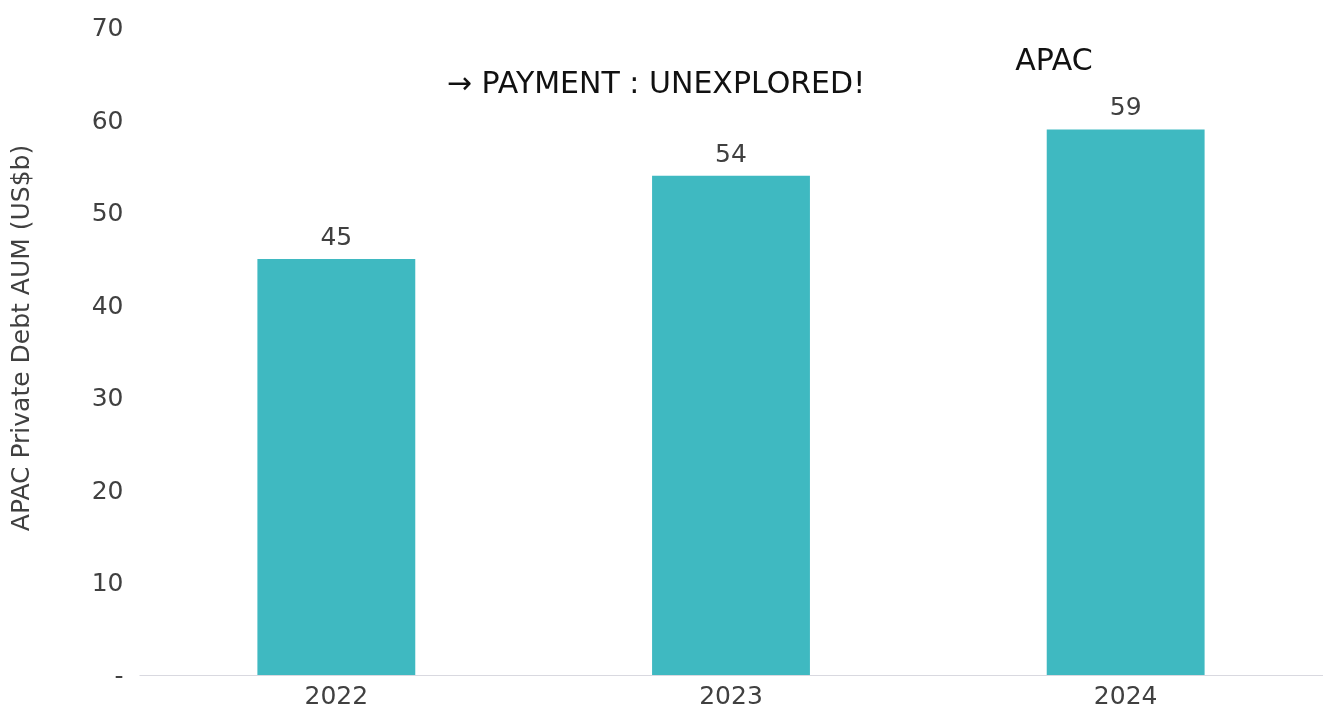 Image resolution: width=1323 pixels, height=711 pixels. I want to click on y-tick-label: 20, so click(107, 490).